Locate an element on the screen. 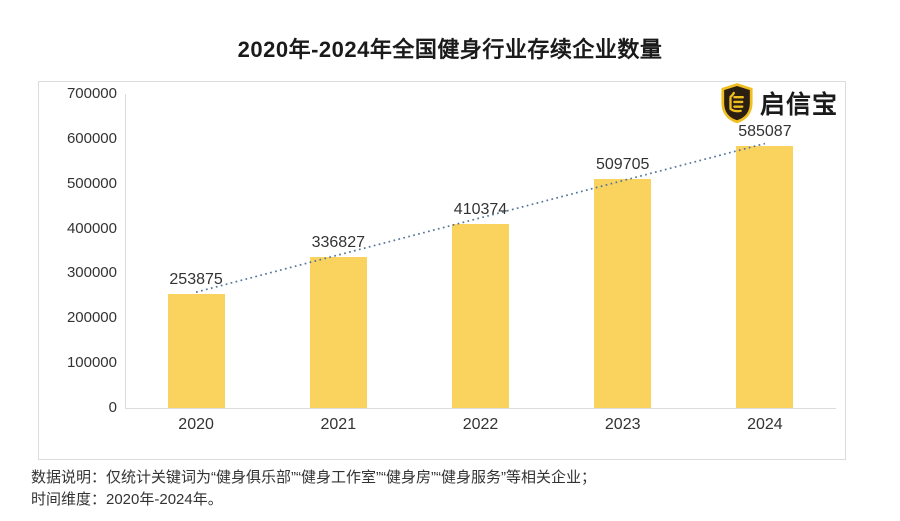  brand-logo-text: 启信宝 is located at coordinates (798, 105).